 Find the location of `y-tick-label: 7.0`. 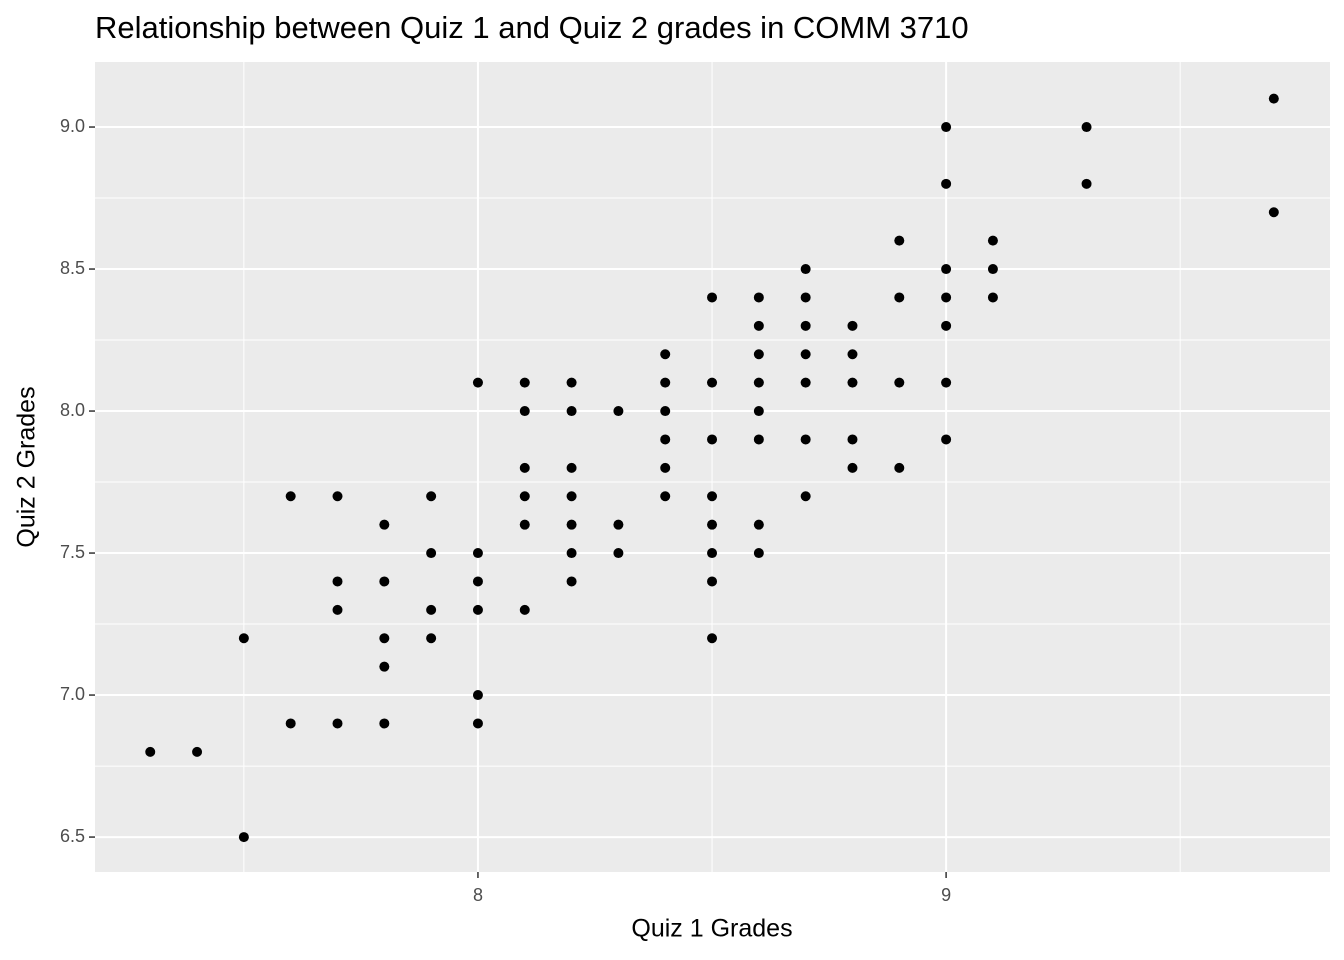

y-tick-label: 7.0 is located at coordinates (72, 694).